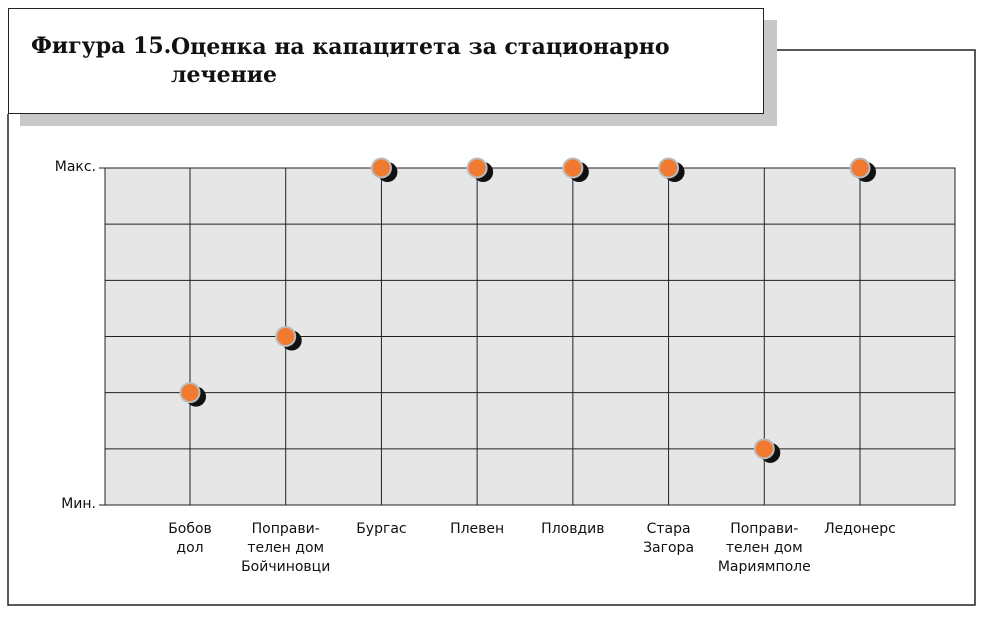 Image resolution: width=983 pixels, height=621 pixels. I want to click on y-tick-label: Мин., so click(78, 504).